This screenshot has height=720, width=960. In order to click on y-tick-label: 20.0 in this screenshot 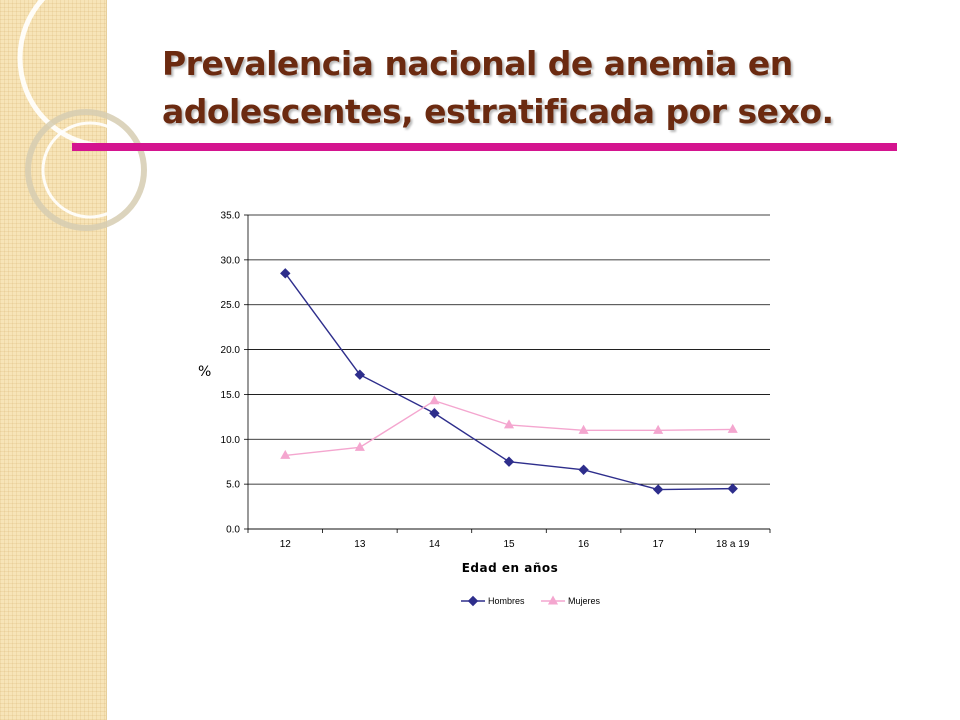, I will do `click(231, 350)`.